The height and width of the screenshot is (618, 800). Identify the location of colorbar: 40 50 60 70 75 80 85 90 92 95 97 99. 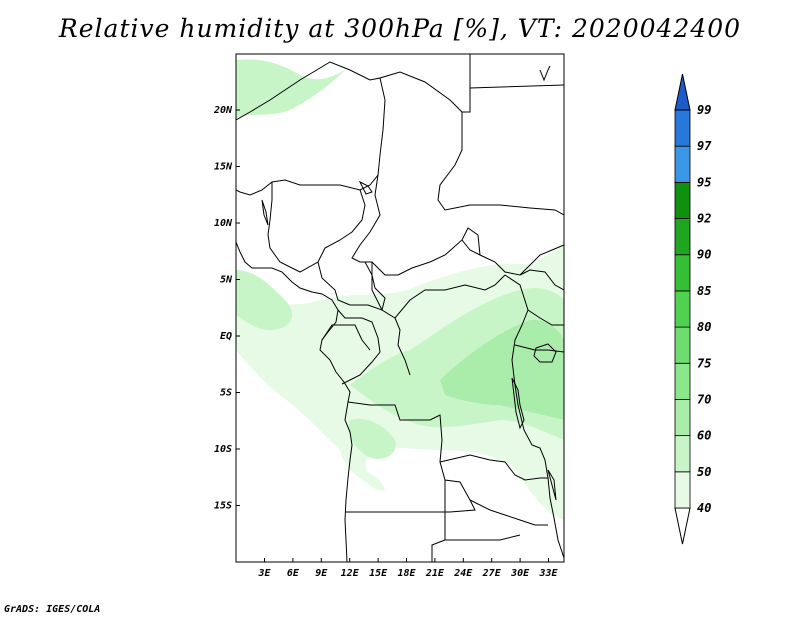
(693, 309).